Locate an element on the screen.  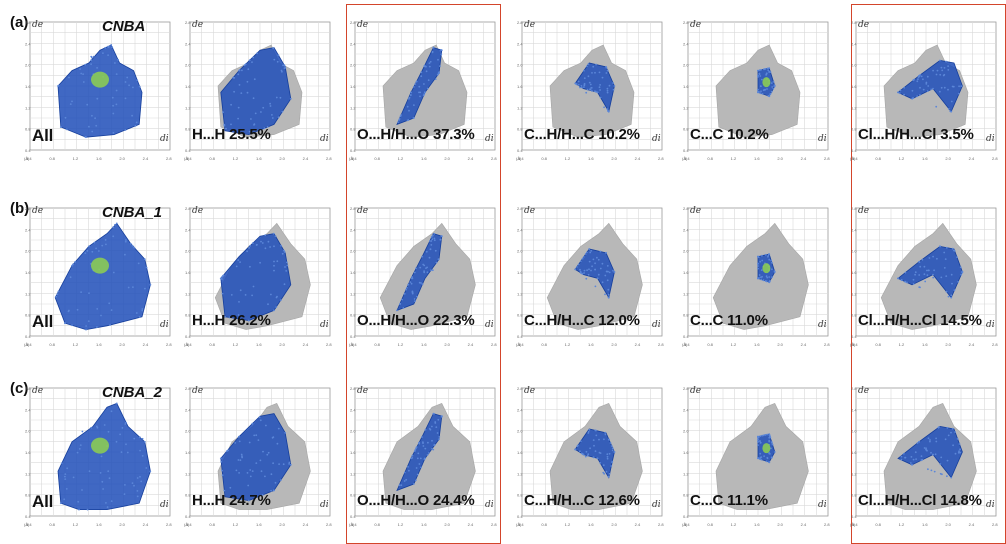
x-axis-label: di is located at coordinates (990, 139).